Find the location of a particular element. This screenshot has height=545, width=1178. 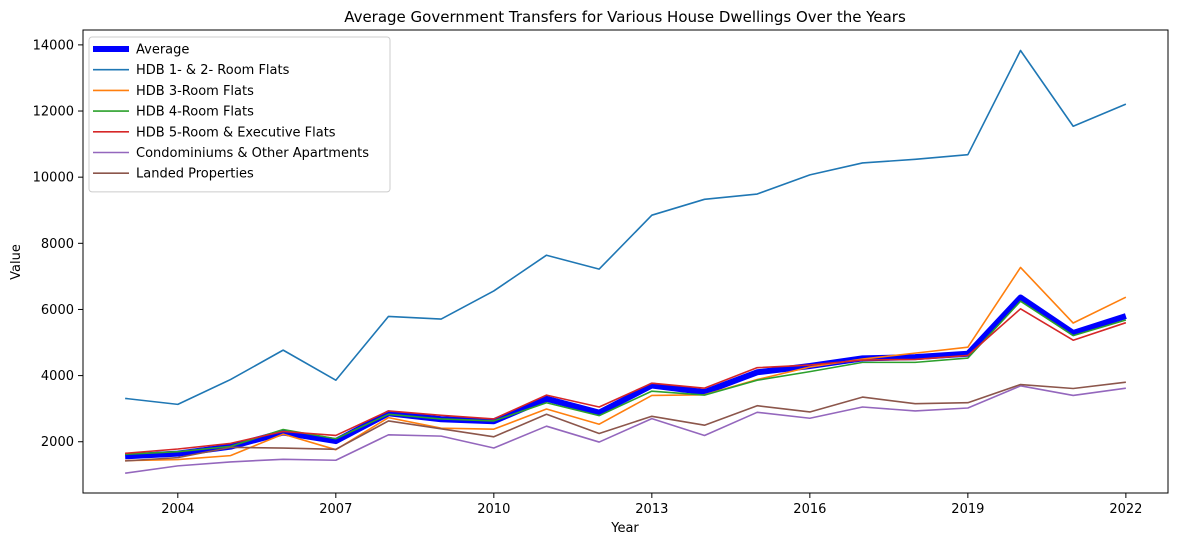

legend-label-2: HDB 3-Room Flats is located at coordinates (195, 91).